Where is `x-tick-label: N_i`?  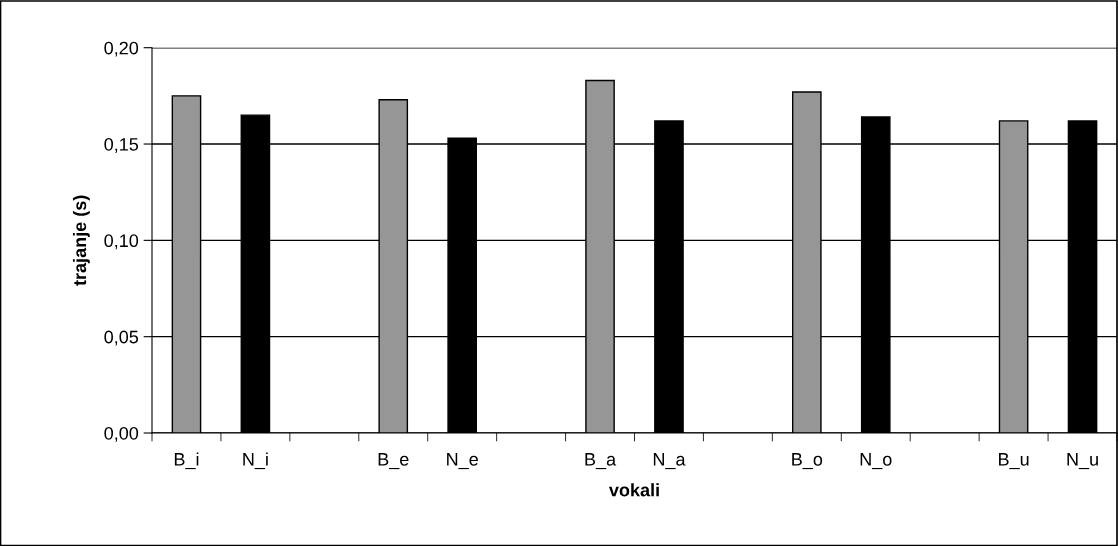
x-tick-label: N_i is located at coordinates (255, 461).